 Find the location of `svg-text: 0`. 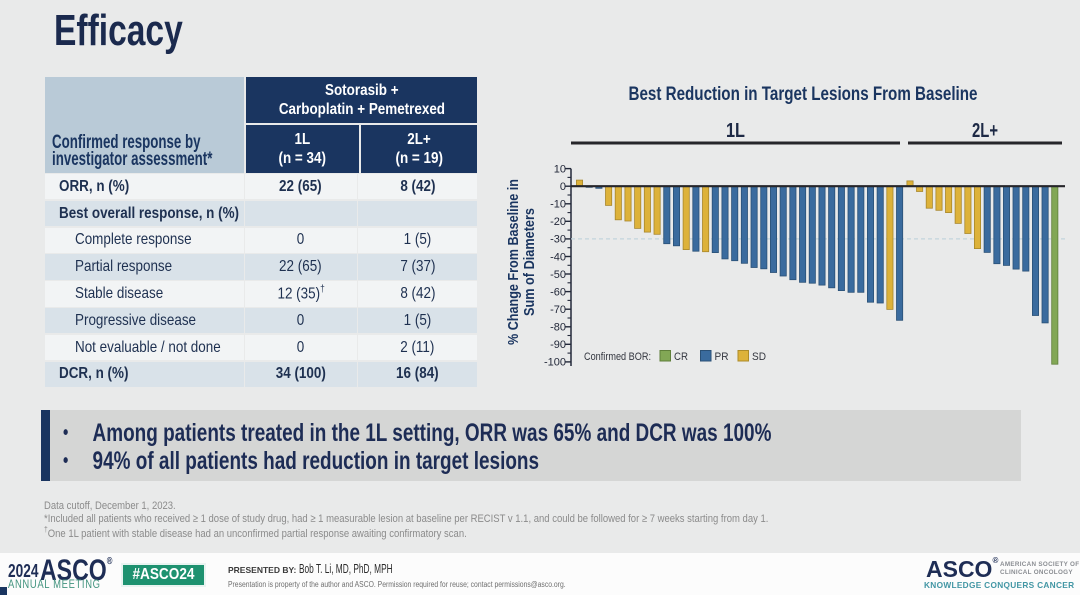

svg-text: 0 is located at coordinates (563, 187).